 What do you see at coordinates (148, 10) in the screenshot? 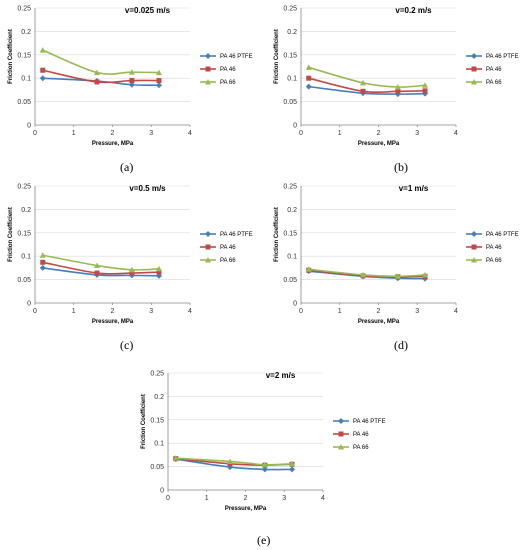
I see `chart-title: v=0.025 m/s` at bounding box center [148, 10].